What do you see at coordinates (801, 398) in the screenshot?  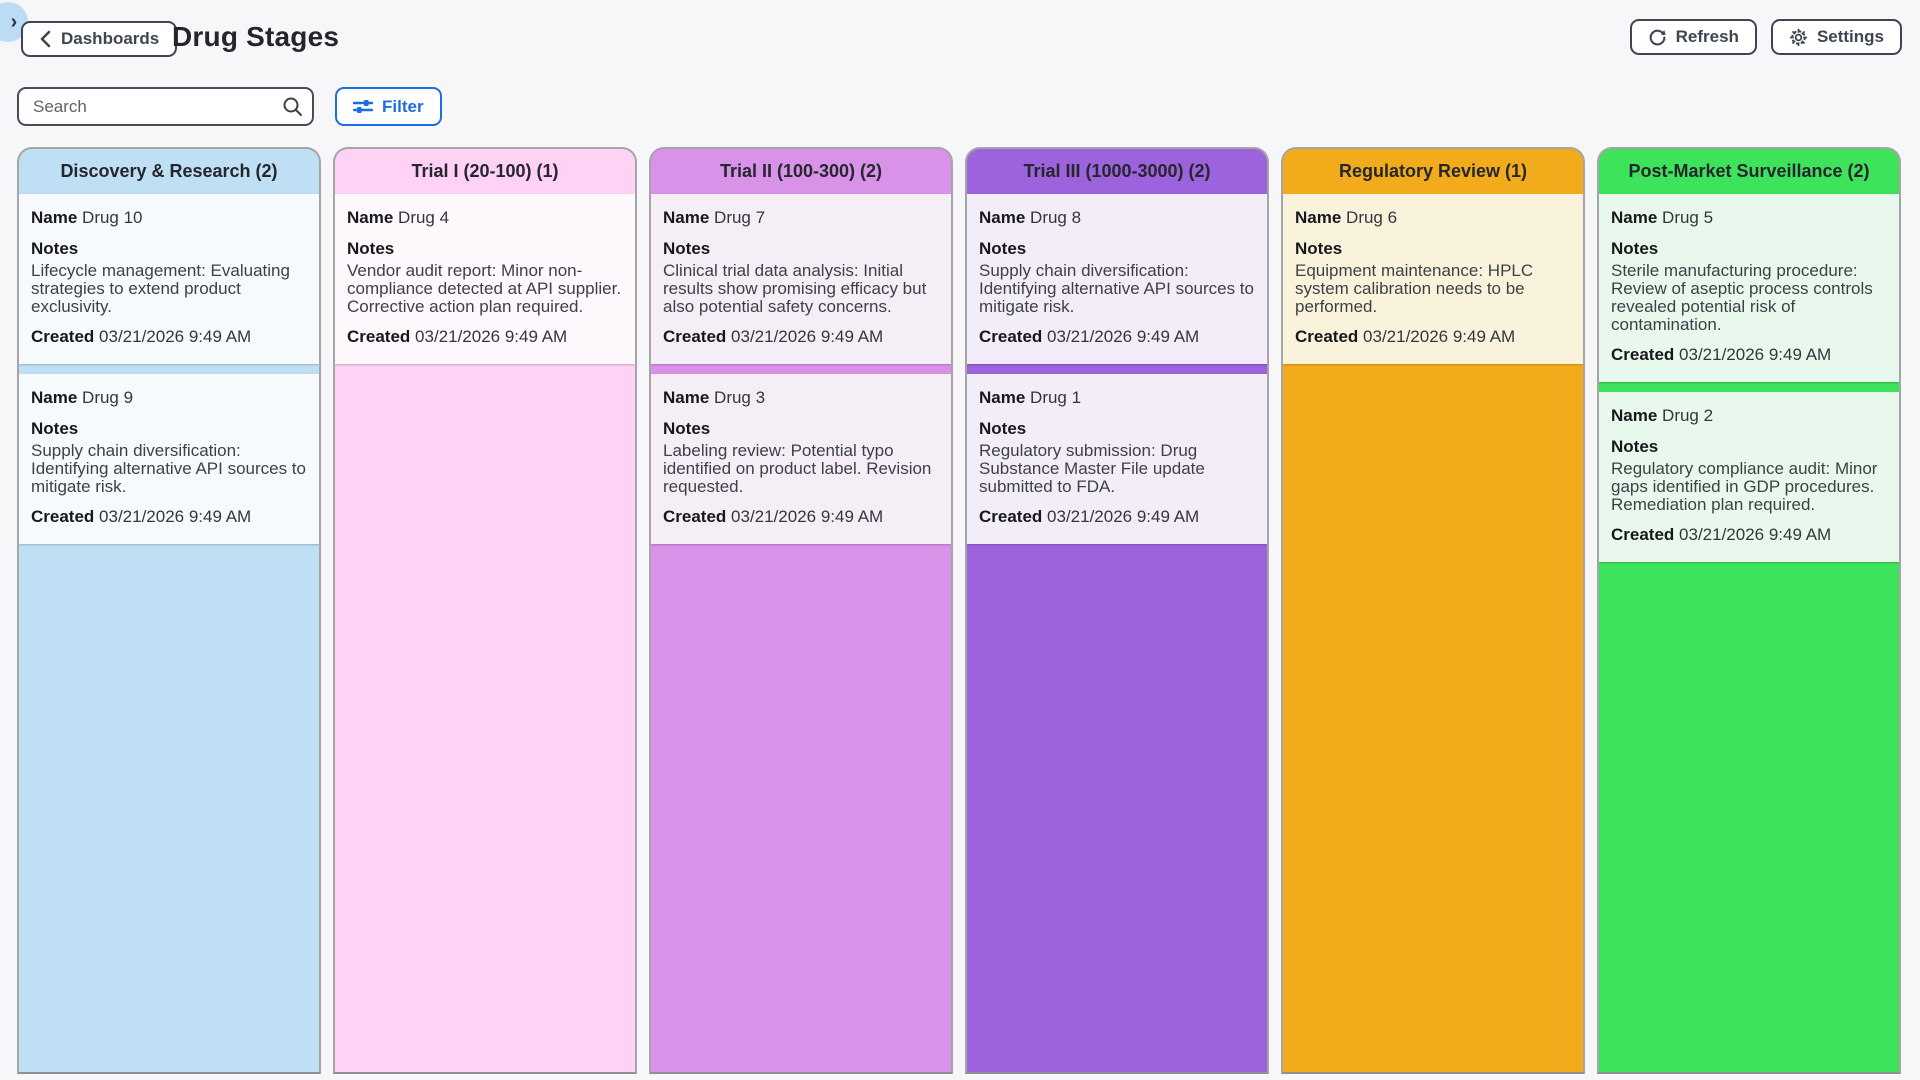 I see `name-field: Name Drug 3` at bounding box center [801, 398].